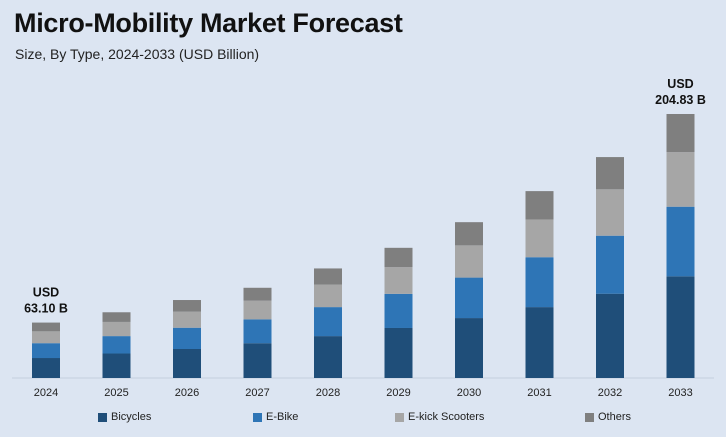 This screenshot has height=437, width=726. What do you see at coordinates (469, 298) in the screenshot?
I see `bar-segment-e-bike-2030` at bounding box center [469, 298].